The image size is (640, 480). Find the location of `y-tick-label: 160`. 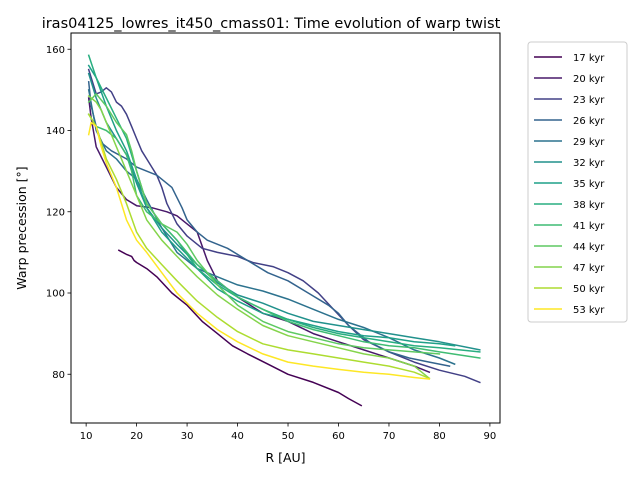

y-tick-label: 160 is located at coordinates (55, 50).